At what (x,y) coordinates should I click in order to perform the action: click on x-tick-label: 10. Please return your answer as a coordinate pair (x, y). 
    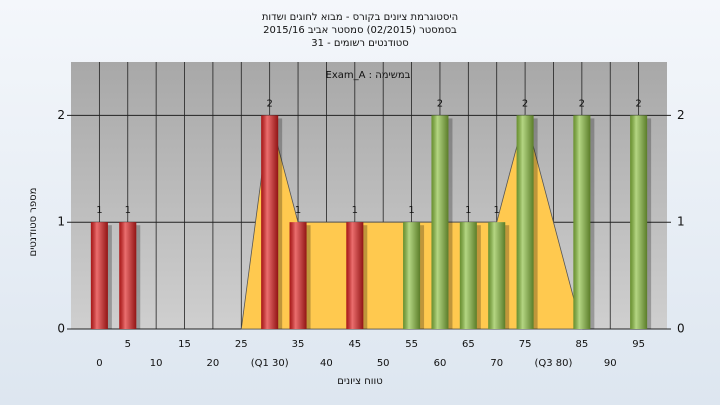
    Looking at the image, I should click on (156, 363).